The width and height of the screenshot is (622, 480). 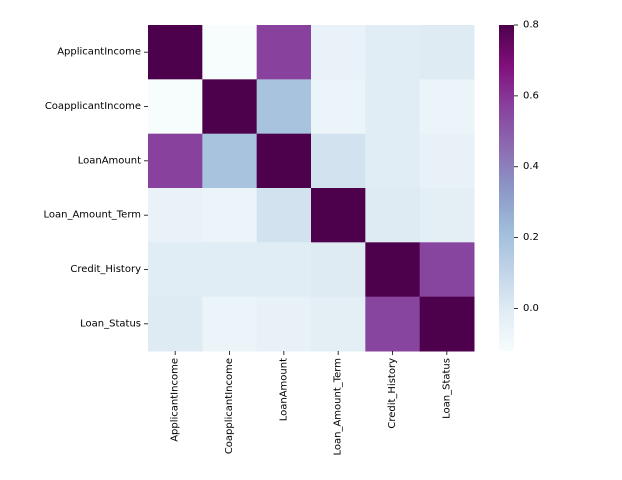 What do you see at coordinates (392, 393) in the screenshot?
I see `x-tick-label: Credit_History` at bounding box center [392, 393].